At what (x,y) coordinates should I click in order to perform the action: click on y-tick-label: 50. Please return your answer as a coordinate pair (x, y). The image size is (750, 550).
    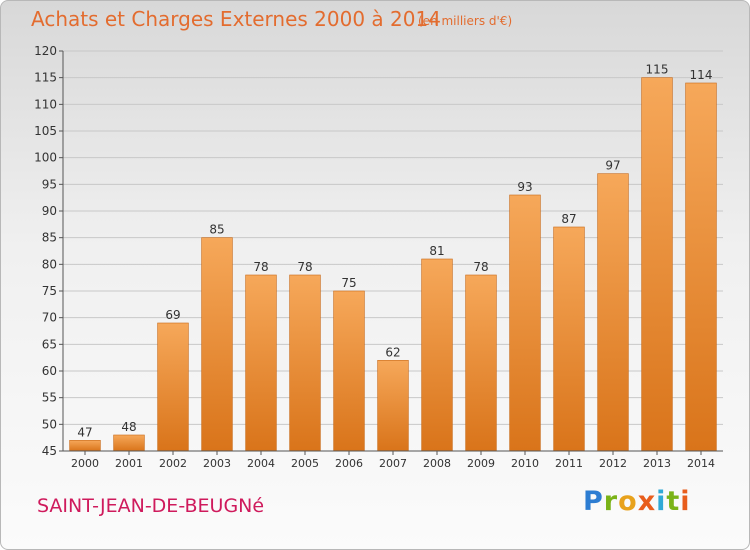
    Looking at the image, I should click on (49, 424).